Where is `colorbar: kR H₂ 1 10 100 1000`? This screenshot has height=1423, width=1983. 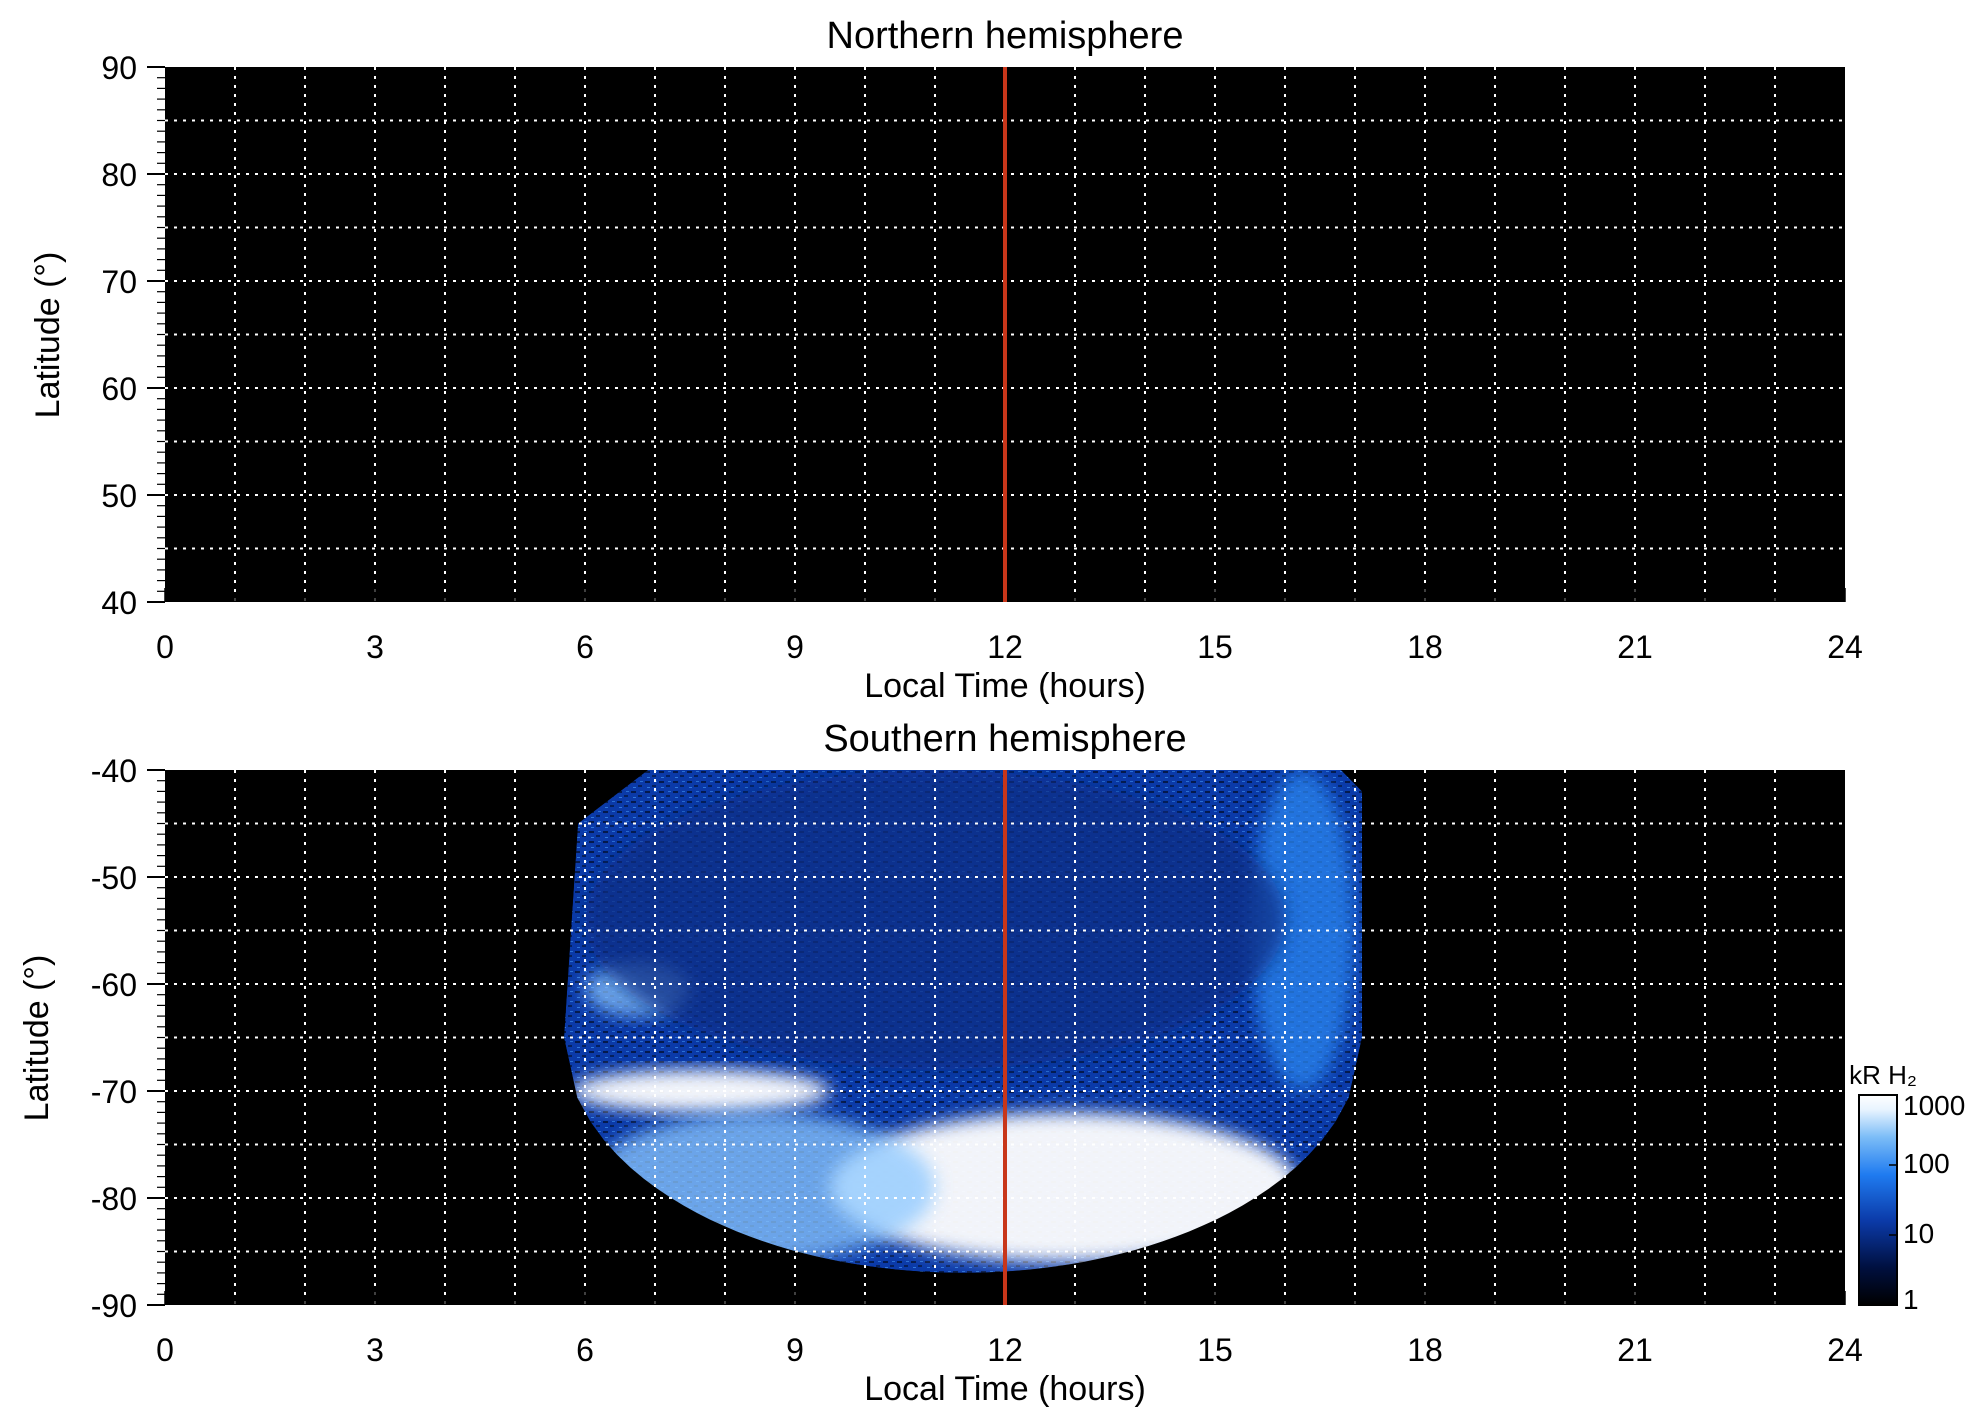
colorbar: kR H₂ 1 10 100 1000 is located at coordinates (1907, 1187).